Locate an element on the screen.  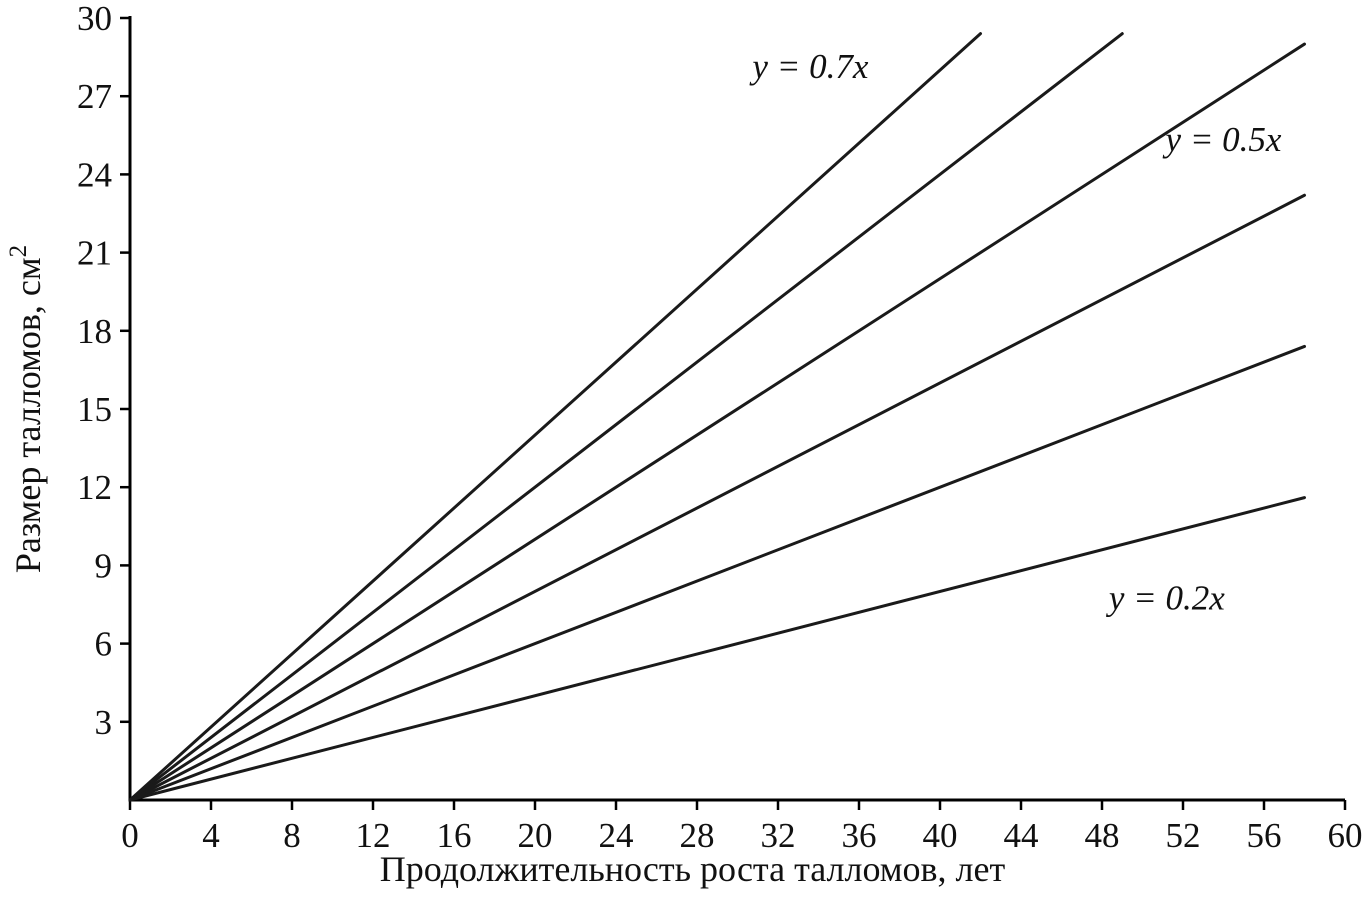
x-tick-label: 56 is located at coordinates (1264, 835).